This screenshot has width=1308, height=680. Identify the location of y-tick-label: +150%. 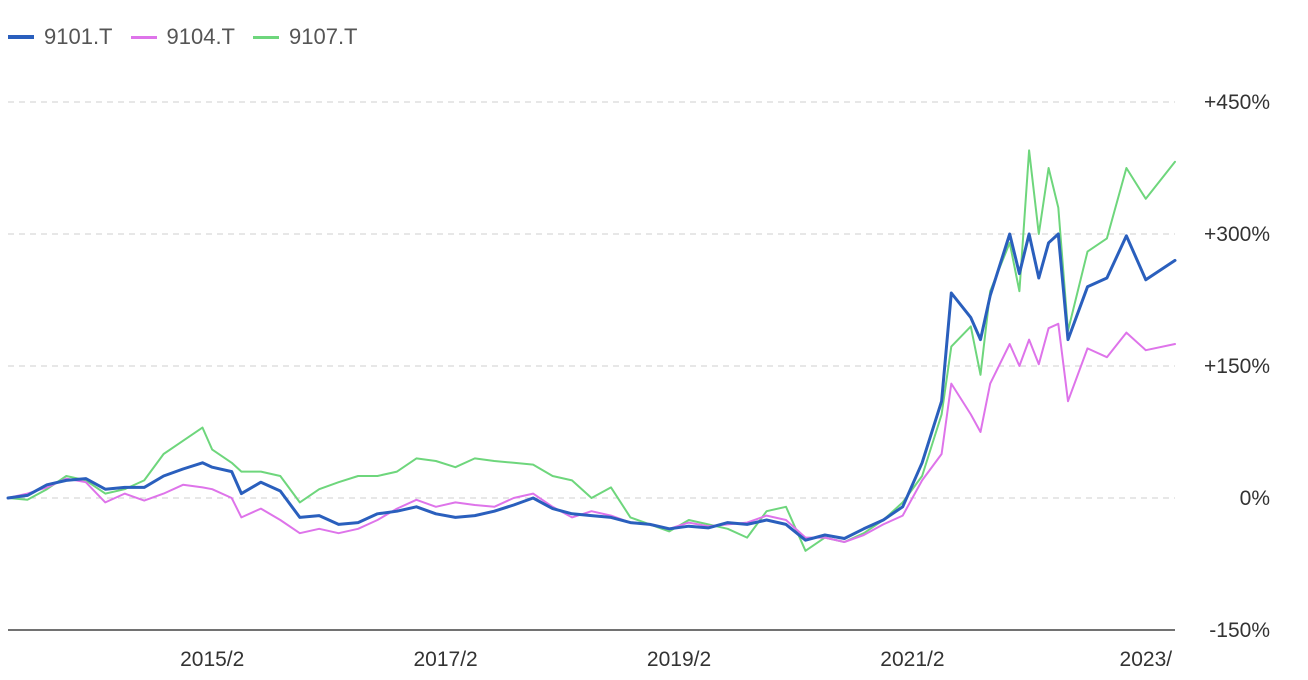
(1237, 366).